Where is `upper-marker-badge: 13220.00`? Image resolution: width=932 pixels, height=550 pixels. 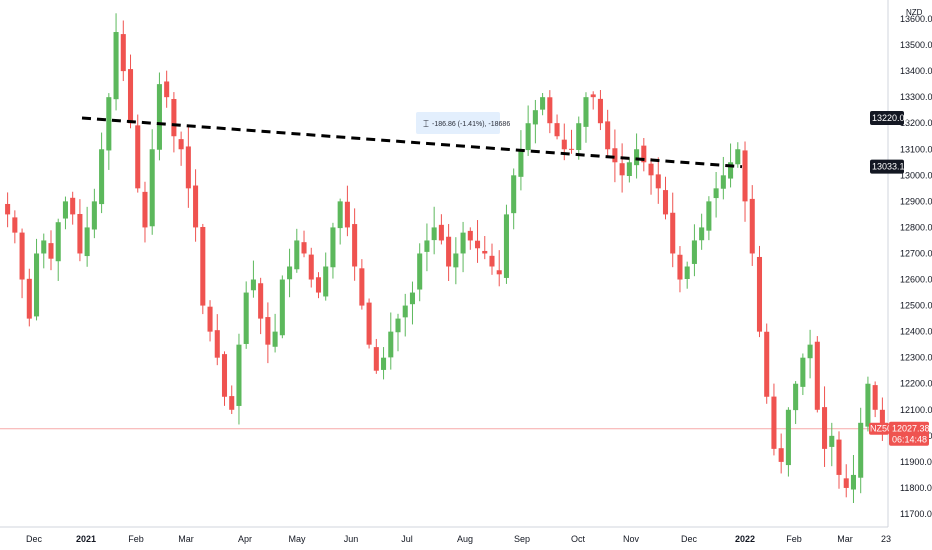 upper-marker-badge: 13220.00 is located at coordinates (890, 118).